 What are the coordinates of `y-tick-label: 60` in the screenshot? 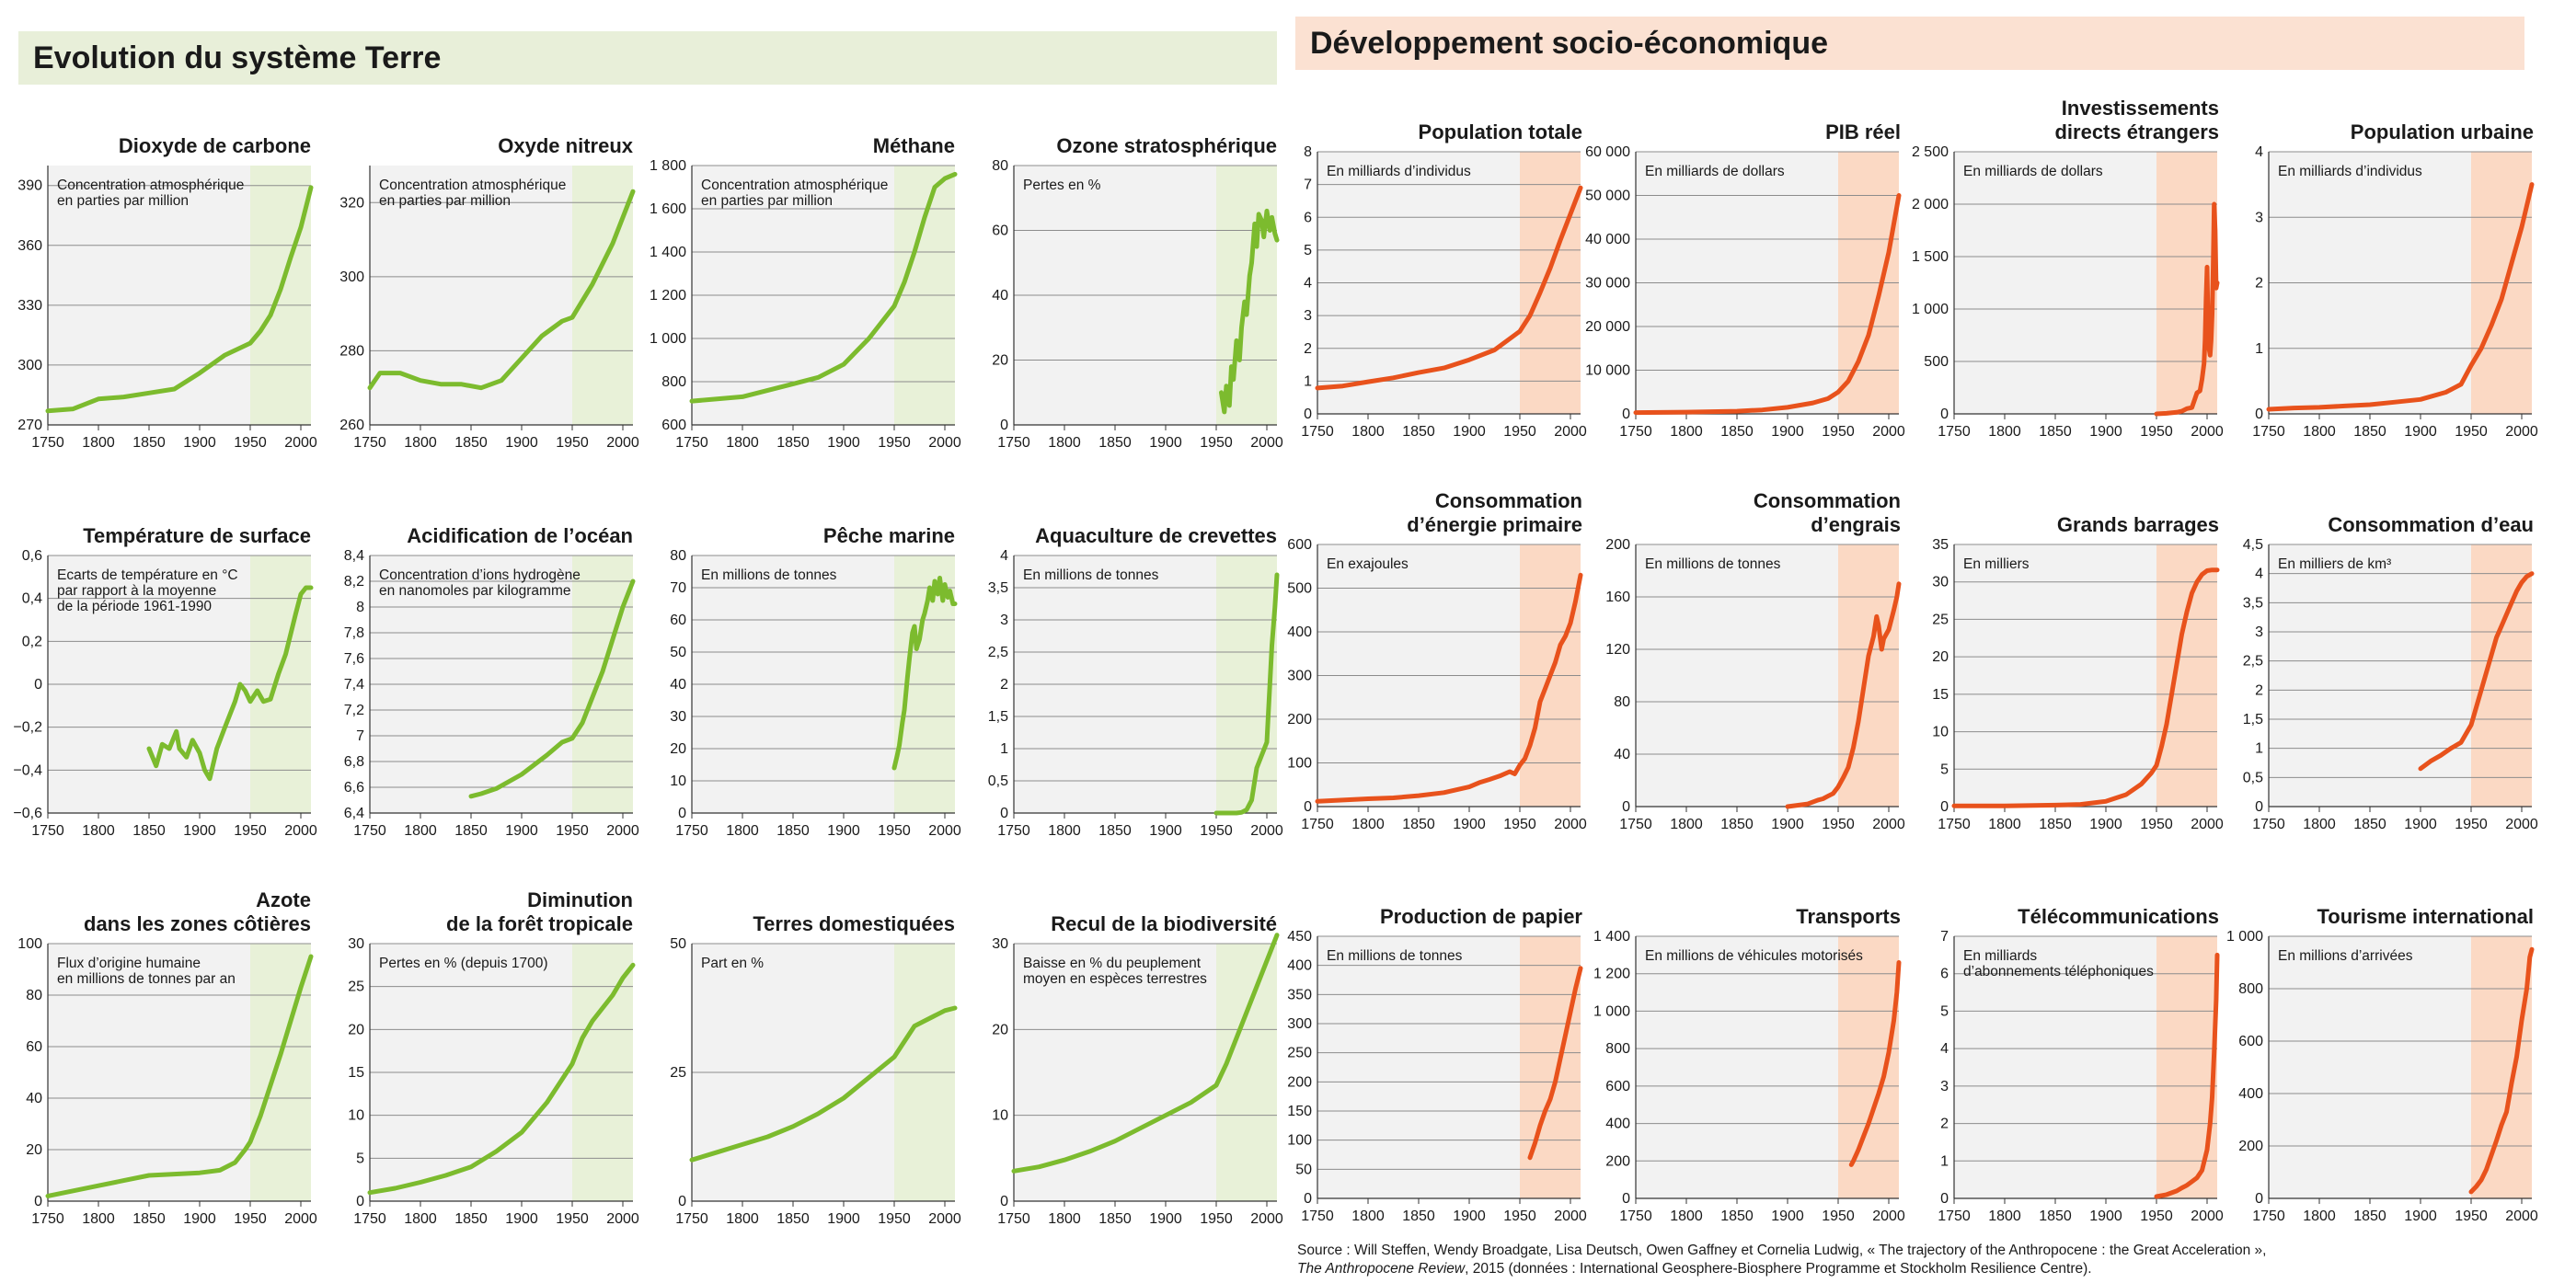 It's located at (34, 1047).